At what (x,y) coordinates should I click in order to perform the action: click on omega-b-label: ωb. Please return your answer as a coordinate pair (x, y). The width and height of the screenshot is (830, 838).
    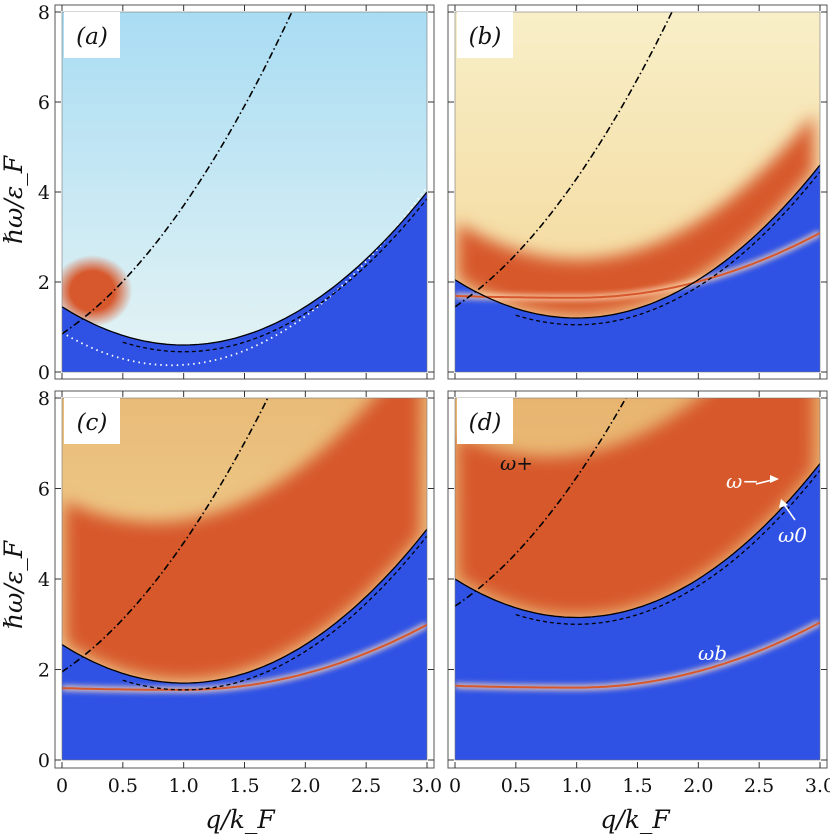
    Looking at the image, I should click on (712, 653).